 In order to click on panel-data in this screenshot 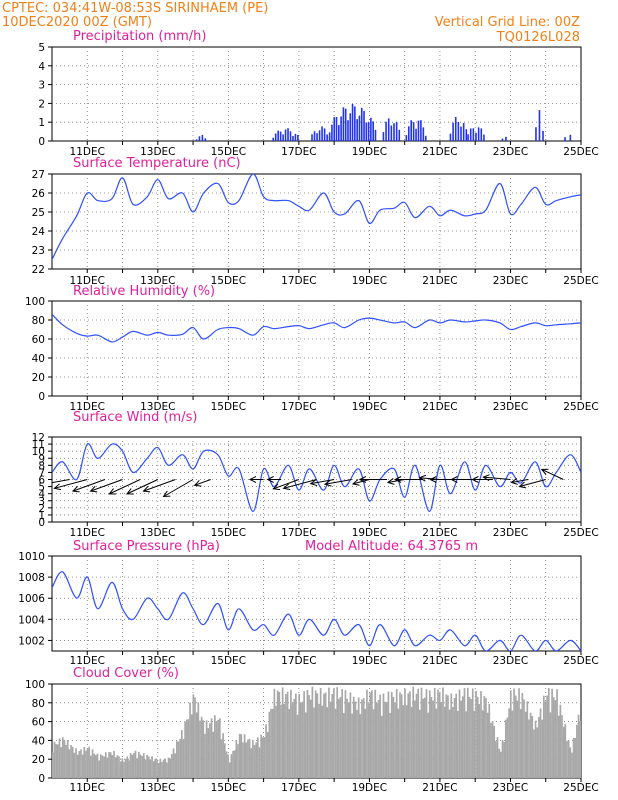, I will do `click(316, 217)`.